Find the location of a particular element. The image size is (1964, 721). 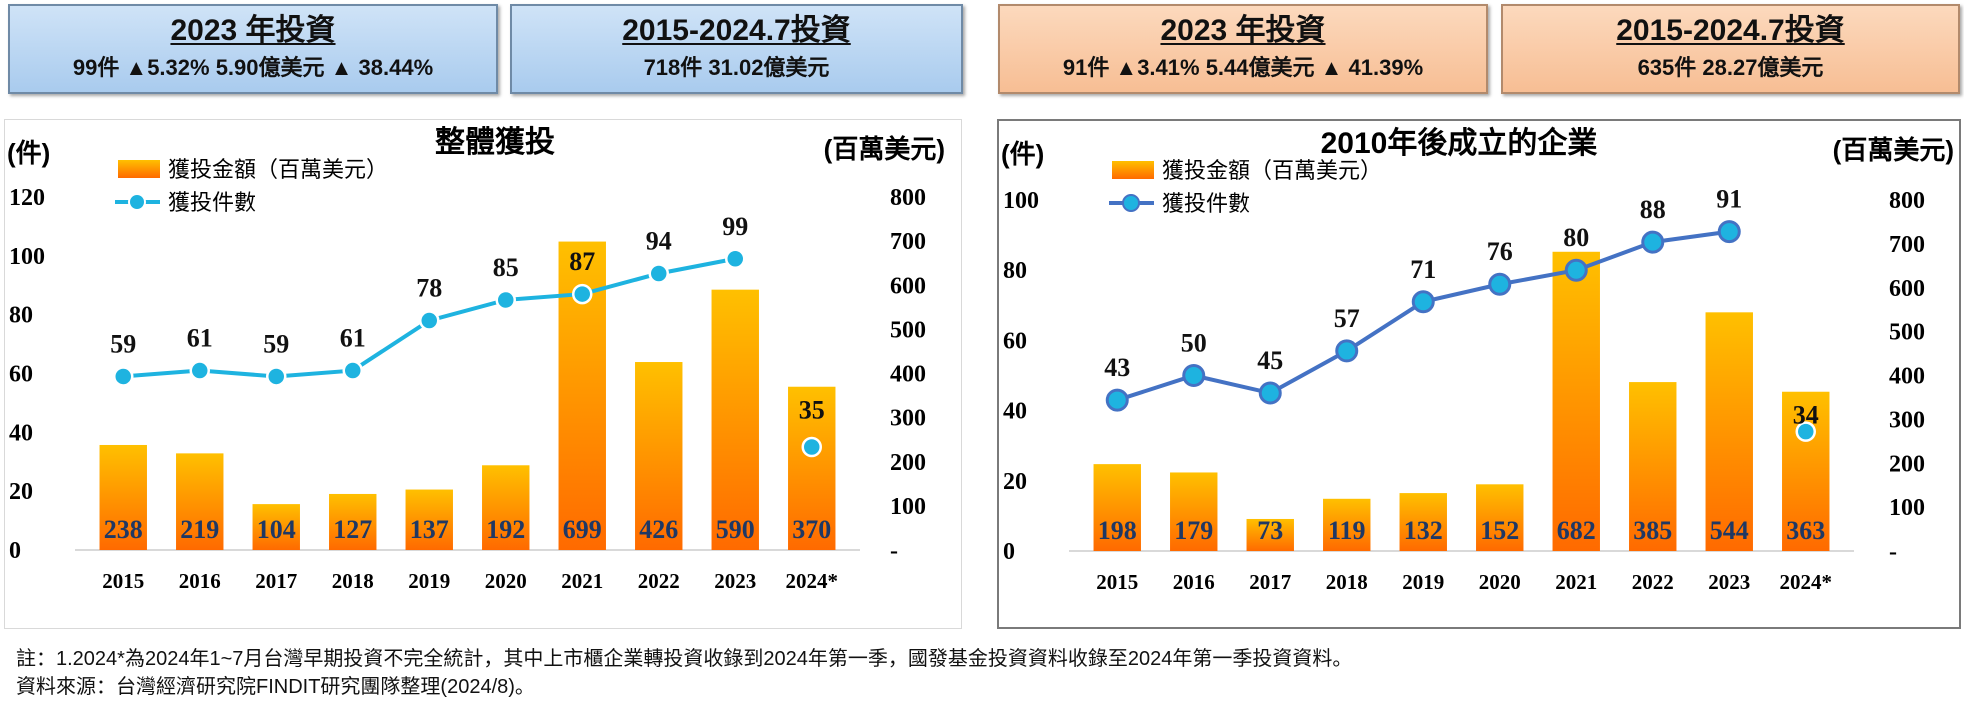

bar-value-label: 238 is located at coordinates (123, 529).